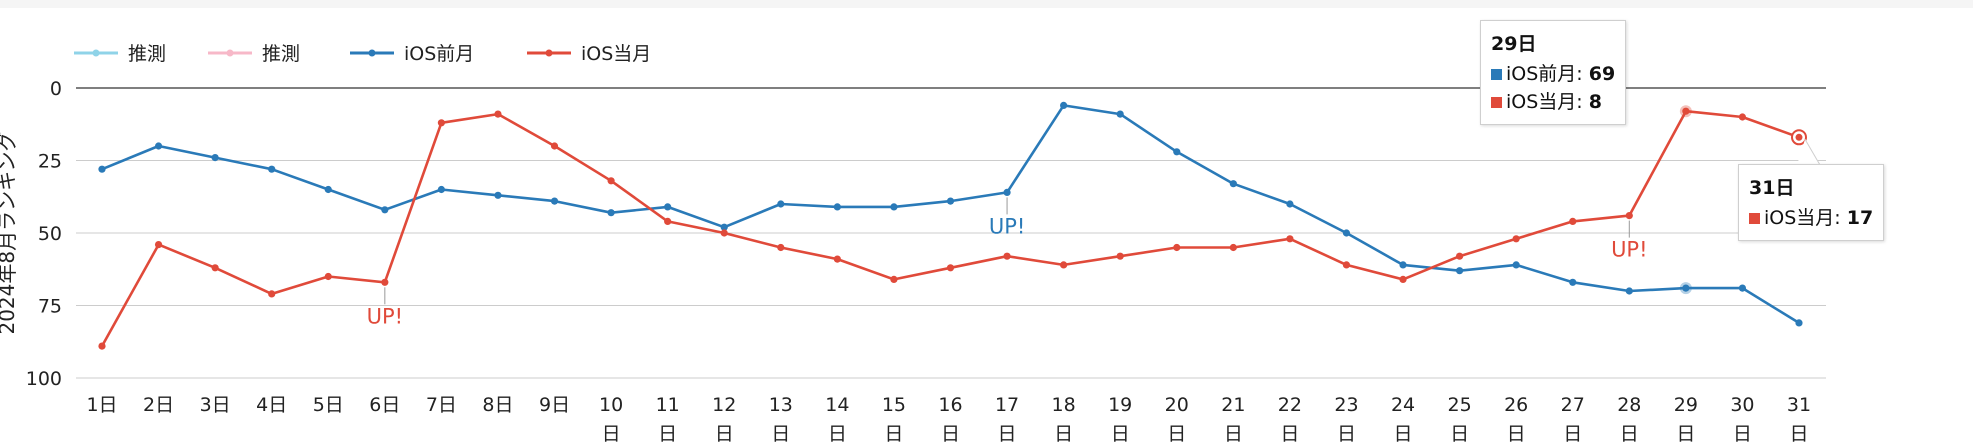  Describe the element at coordinates (1516, 405) in the screenshot. I see `x-tick-text: 26` at that location.